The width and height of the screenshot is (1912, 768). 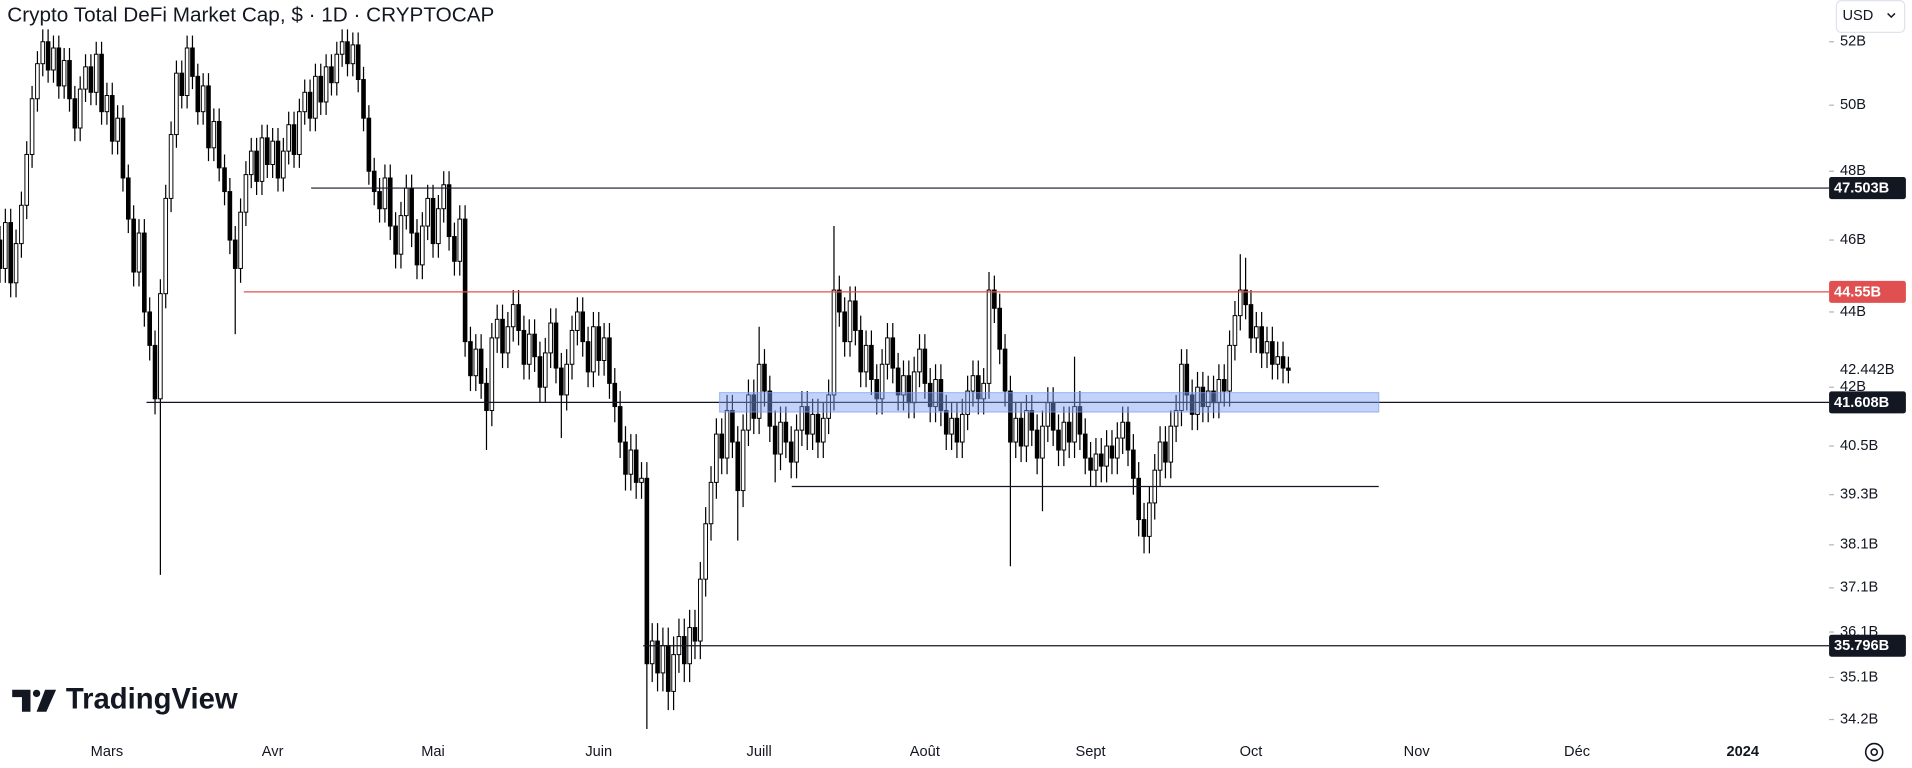 What do you see at coordinates (1859, 719) in the screenshot?
I see `y-tick-label: 34.2B` at bounding box center [1859, 719].